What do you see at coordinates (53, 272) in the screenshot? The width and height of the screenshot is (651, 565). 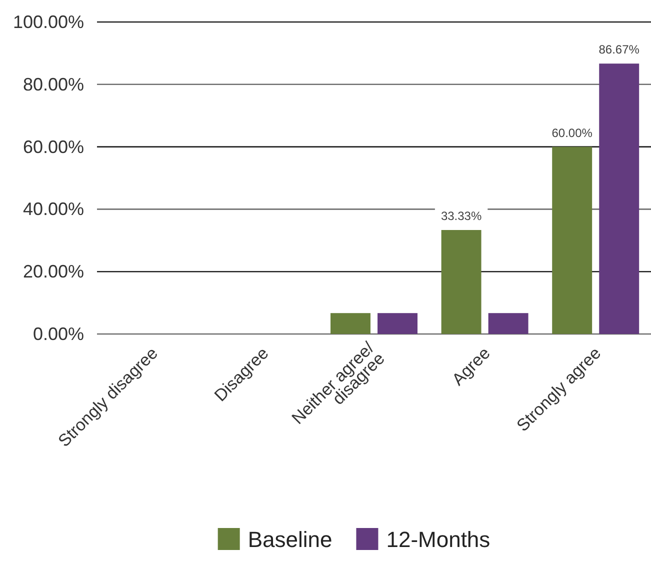 I see `y-tick-label: 20.00%` at bounding box center [53, 272].